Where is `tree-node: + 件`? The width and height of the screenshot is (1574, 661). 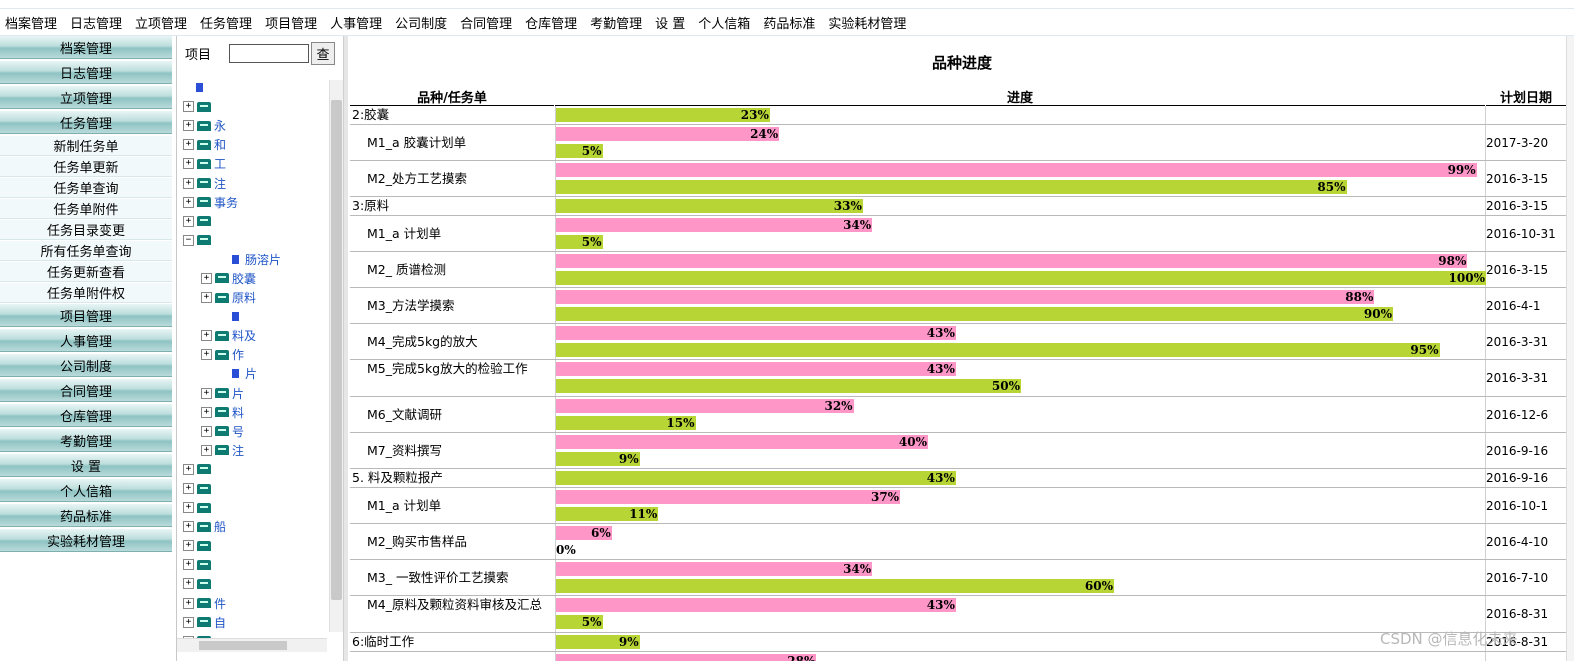 tree-node: + 件 is located at coordinates (252, 603).